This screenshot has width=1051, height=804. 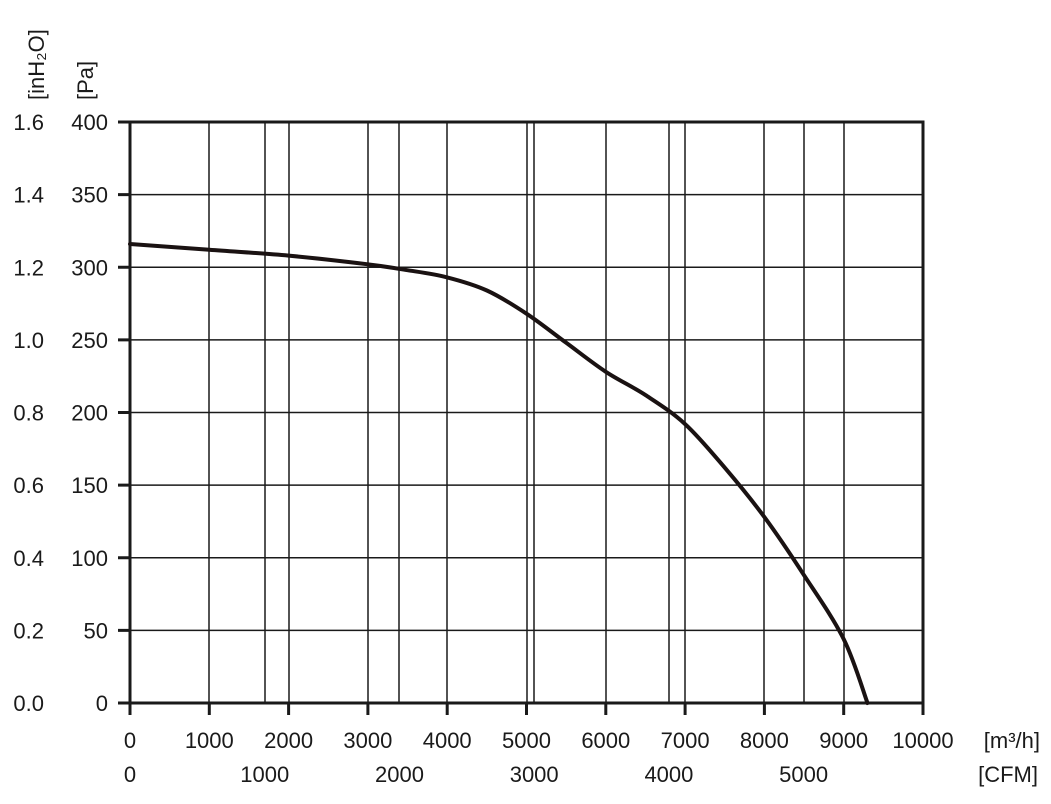 I want to click on x-tick-label-m3h: 3000, so click(x=367, y=740).